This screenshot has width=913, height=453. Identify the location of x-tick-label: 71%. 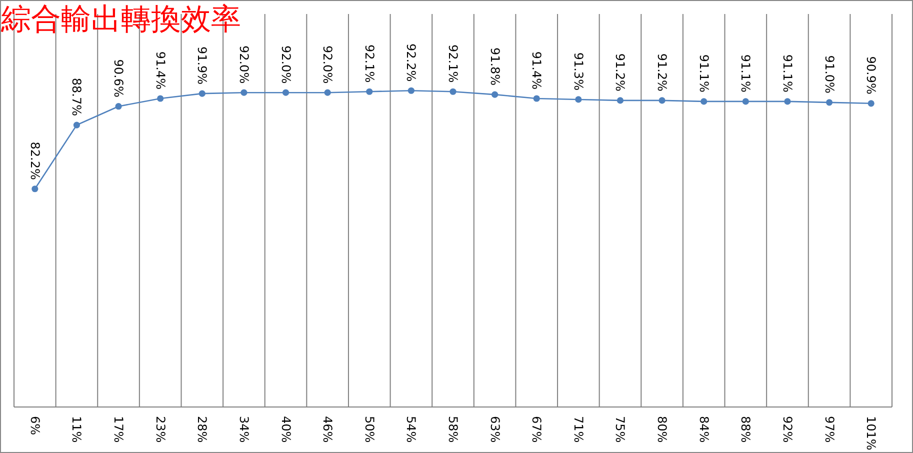
(578, 429).